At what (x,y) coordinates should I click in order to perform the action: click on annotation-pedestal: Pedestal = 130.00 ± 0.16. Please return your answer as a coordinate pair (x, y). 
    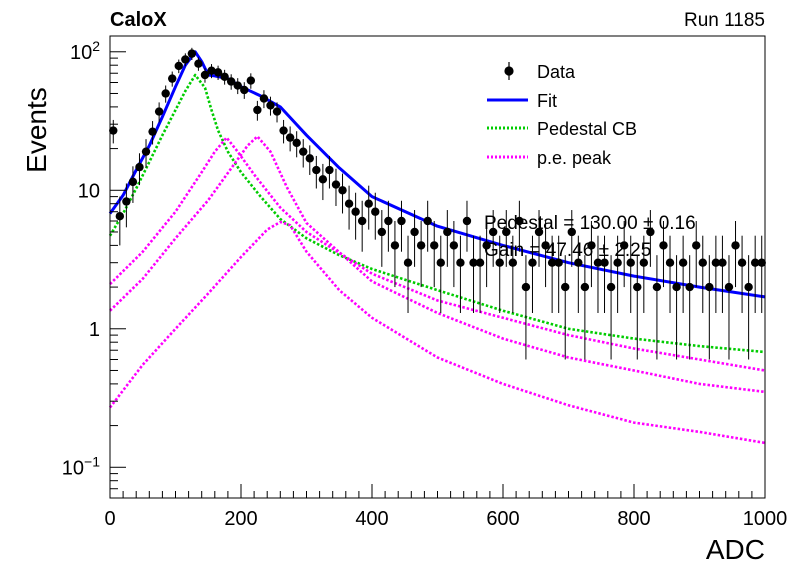
    Looking at the image, I should click on (590, 223).